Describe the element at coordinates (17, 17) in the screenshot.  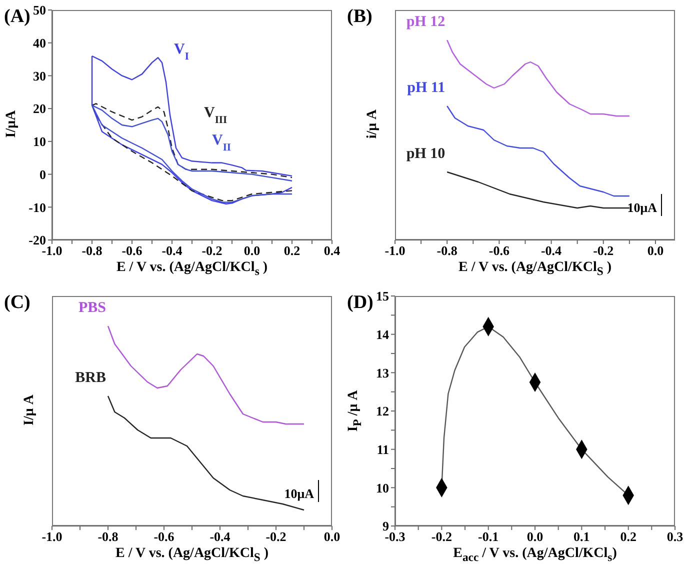
I see `chart-title: (A)` at that location.